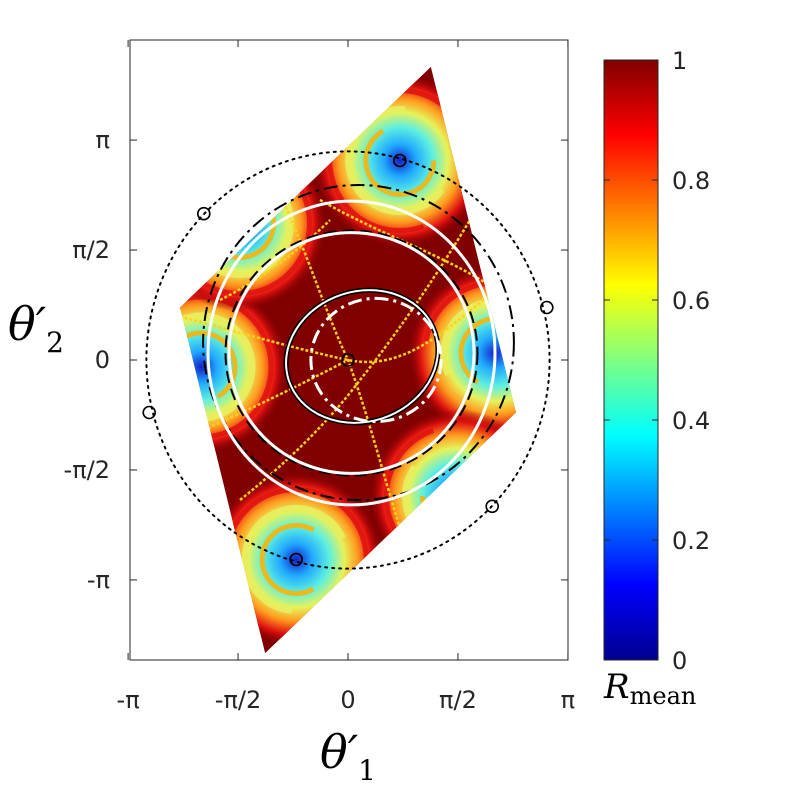  I want to click on colorbar-label-sub: mean, so click(663, 696).